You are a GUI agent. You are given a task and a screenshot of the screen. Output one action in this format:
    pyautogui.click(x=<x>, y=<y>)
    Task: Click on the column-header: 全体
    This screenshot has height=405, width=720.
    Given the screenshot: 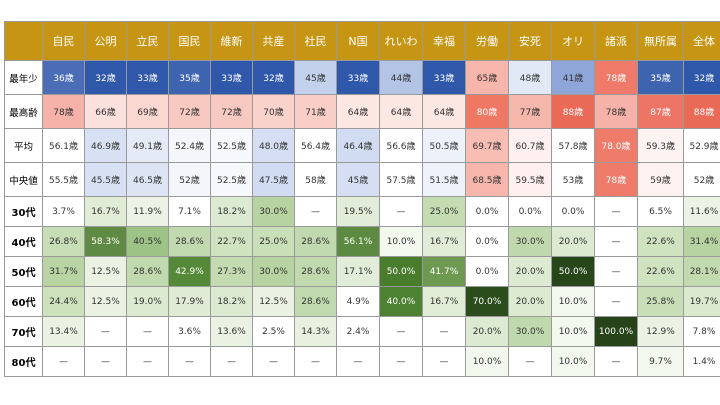 What is the action you would take?
    pyautogui.click(x=701, y=41)
    